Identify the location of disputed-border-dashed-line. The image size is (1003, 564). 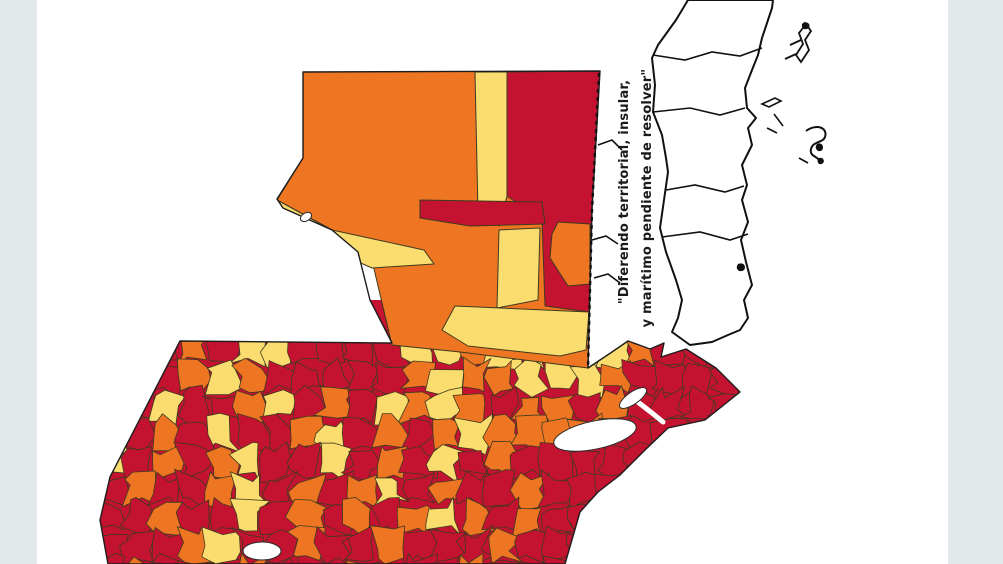
(593, 220).